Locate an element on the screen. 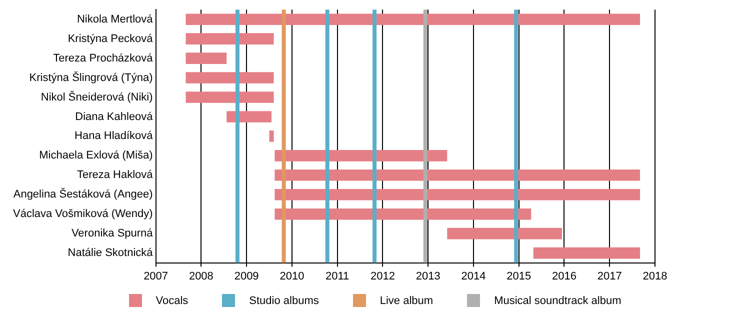  y-tick-label: Michaela Exlová (Miša) is located at coordinates (96, 156).